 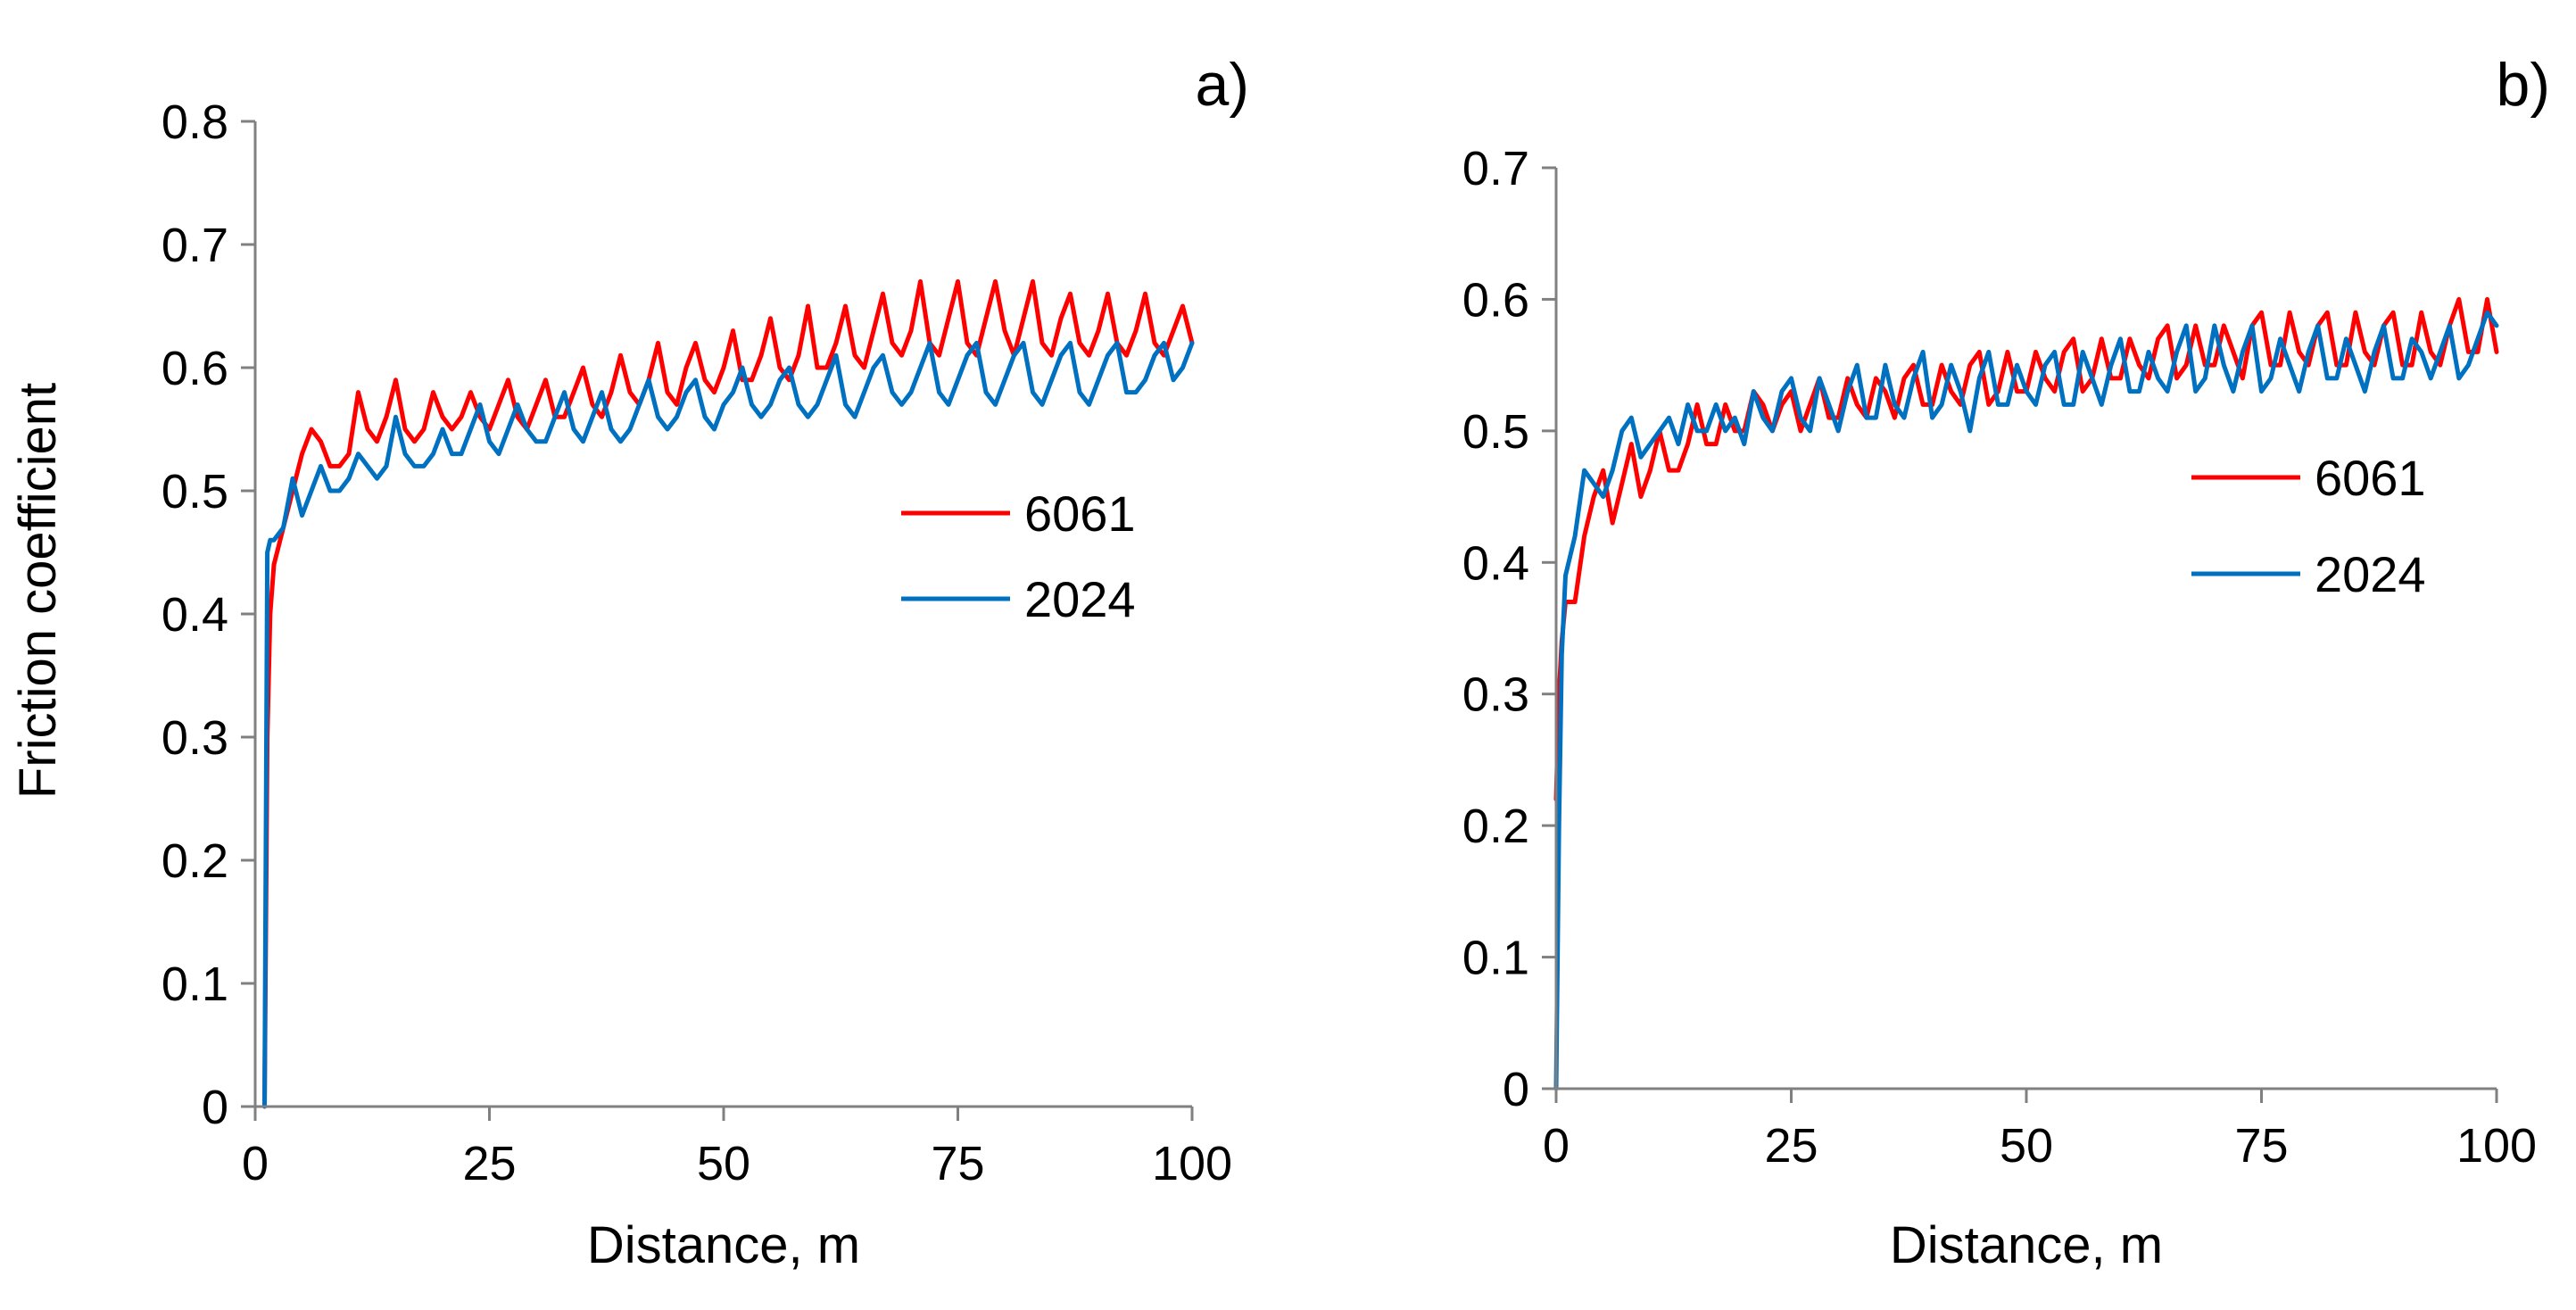 I want to click on x-tick-label-a: 25, so click(x=489, y=1163).